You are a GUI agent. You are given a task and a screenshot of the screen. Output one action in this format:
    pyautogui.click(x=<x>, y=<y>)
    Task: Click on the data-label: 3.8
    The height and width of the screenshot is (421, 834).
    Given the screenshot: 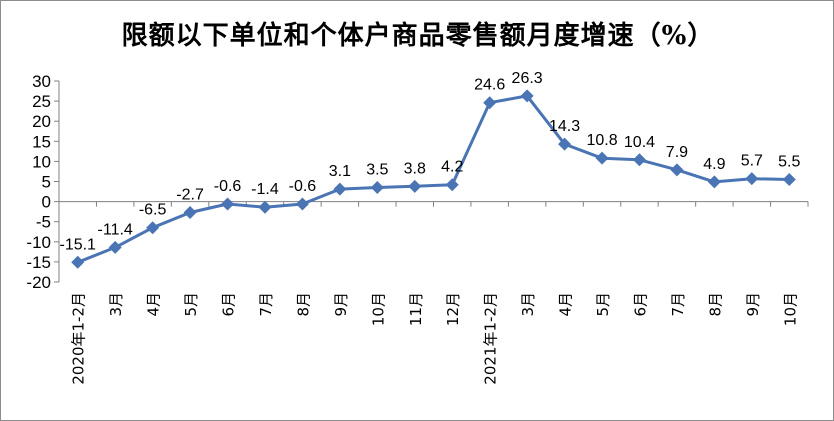 What is the action you would take?
    pyautogui.click(x=415, y=168)
    